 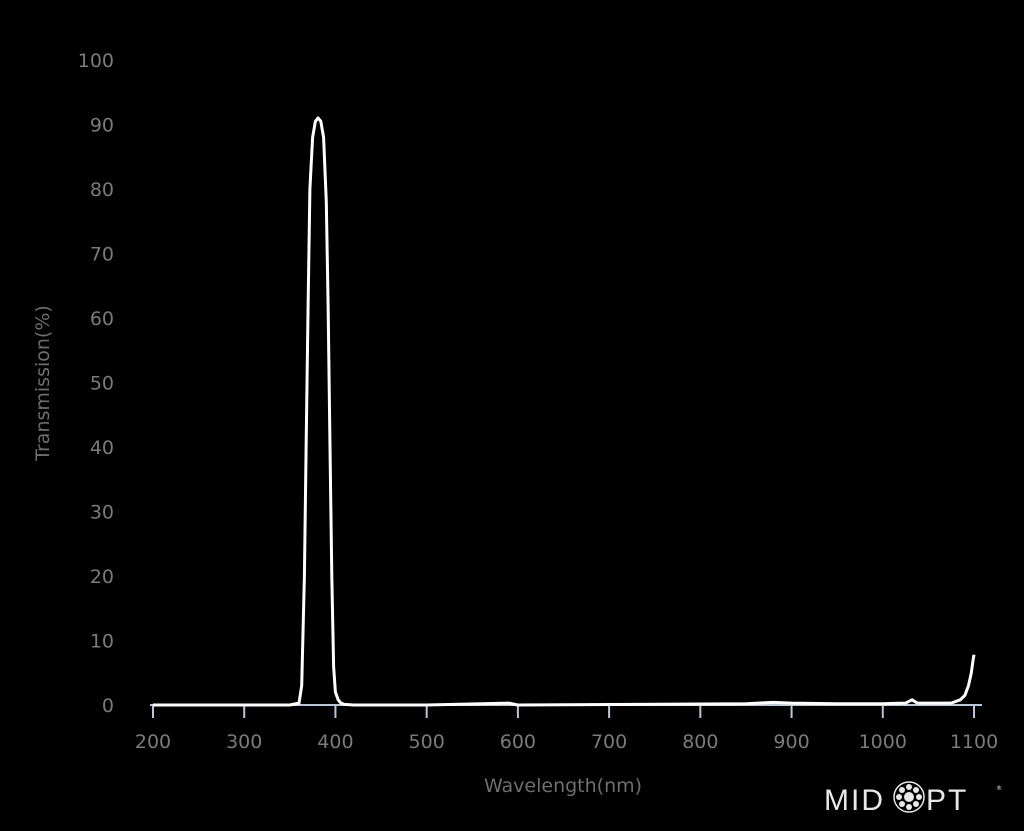 What do you see at coordinates (108, 706) in the screenshot?
I see `y-tick-label: 0` at bounding box center [108, 706].